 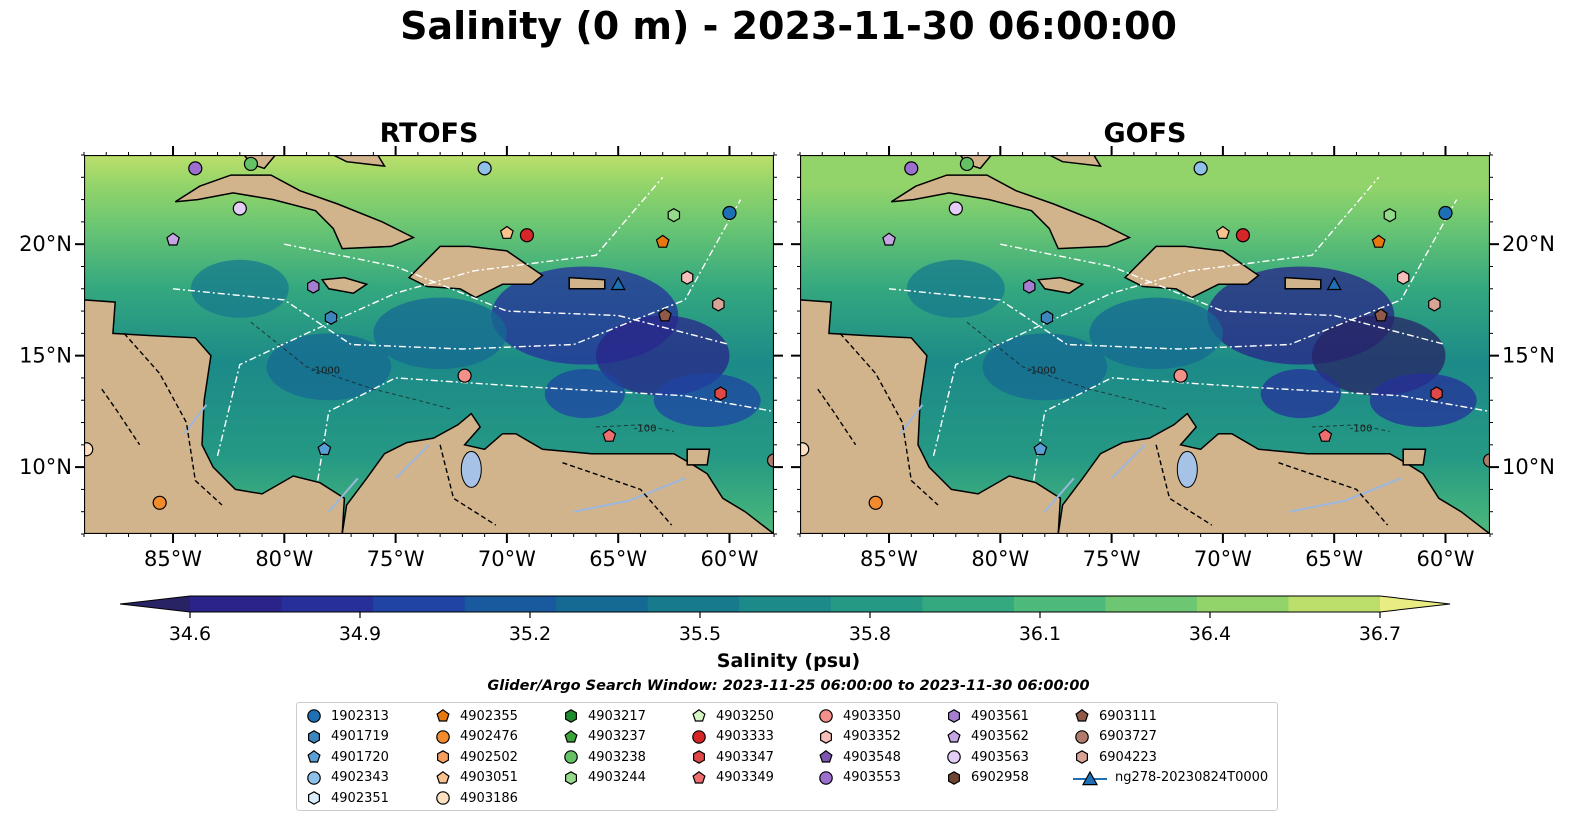 What do you see at coordinates (1528, 467) in the screenshot?
I see `lat-tick-label: 10°N` at bounding box center [1528, 467].